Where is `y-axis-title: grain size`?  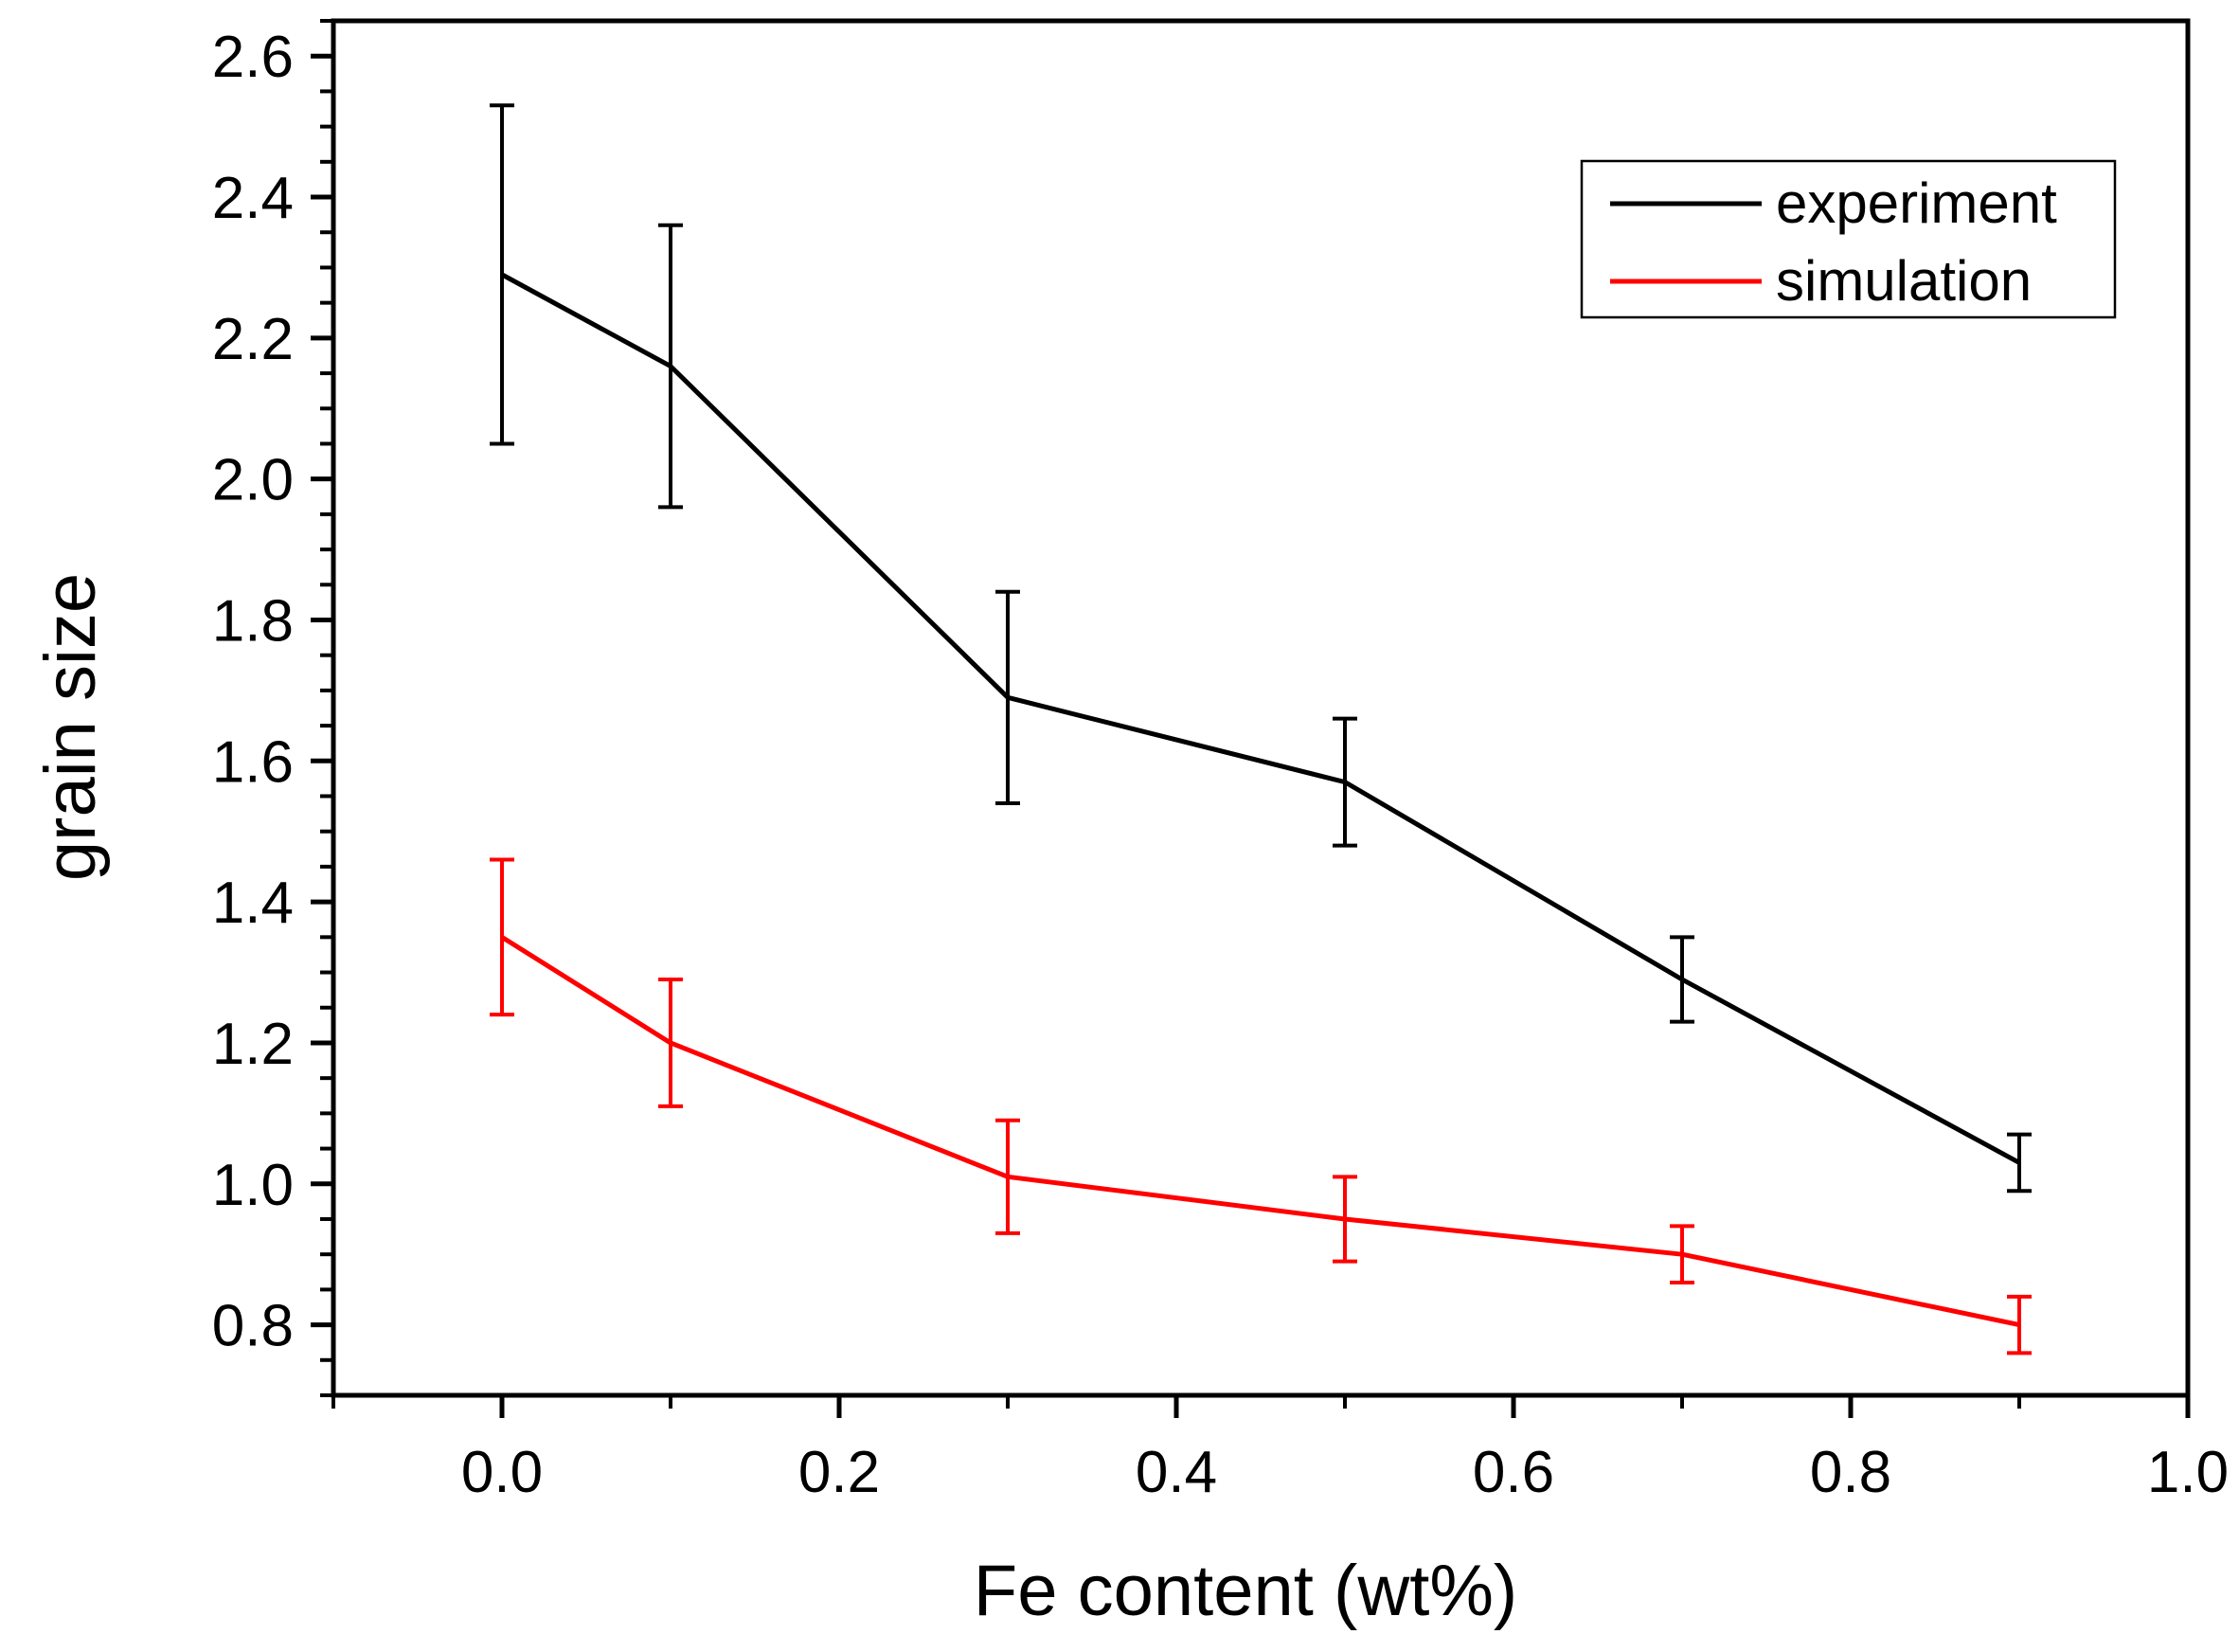
y-axis-title: grain size is located at coordinates (70, 727).